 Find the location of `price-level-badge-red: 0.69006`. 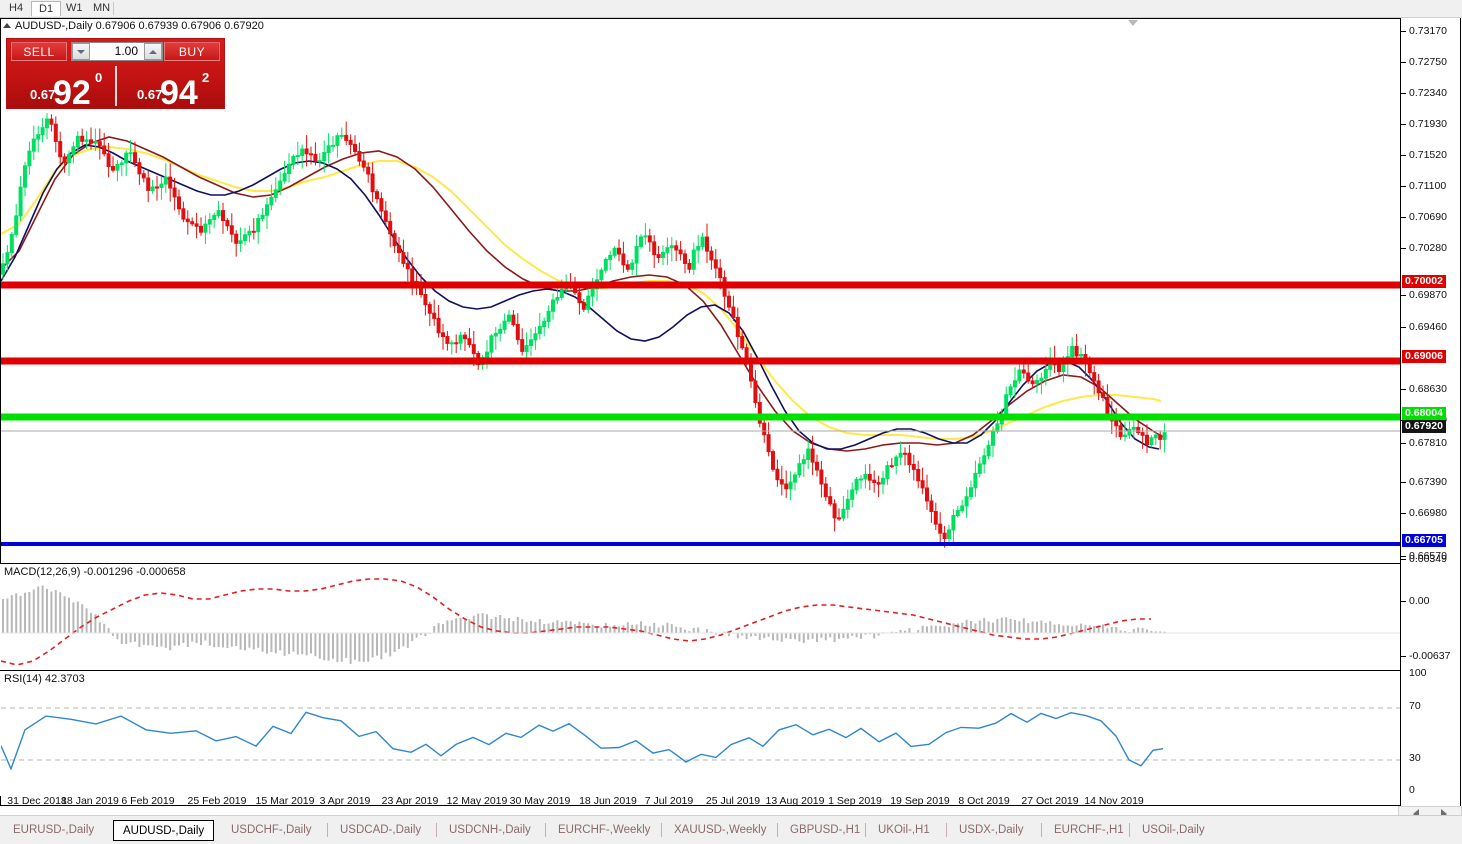

price-level-badge-red: 0.69006 is located at coordinates (1424, 356).